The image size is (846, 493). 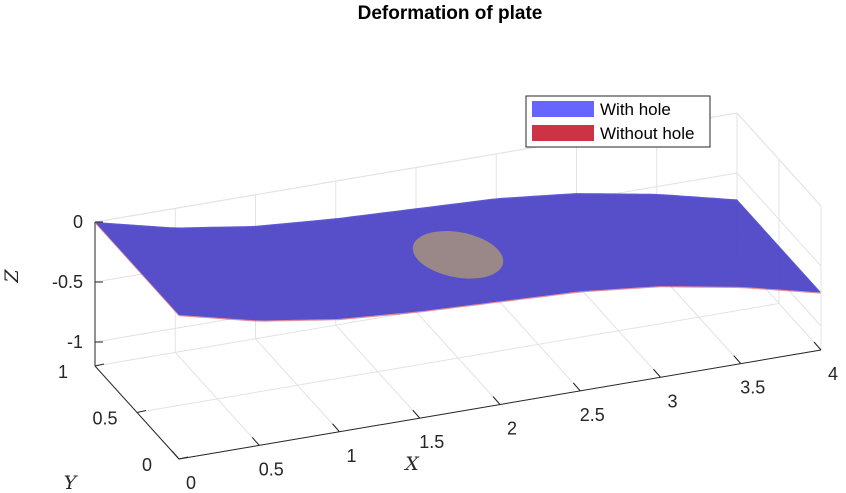 I want to click on x-axis-label: X, so click(x=411, y=464).